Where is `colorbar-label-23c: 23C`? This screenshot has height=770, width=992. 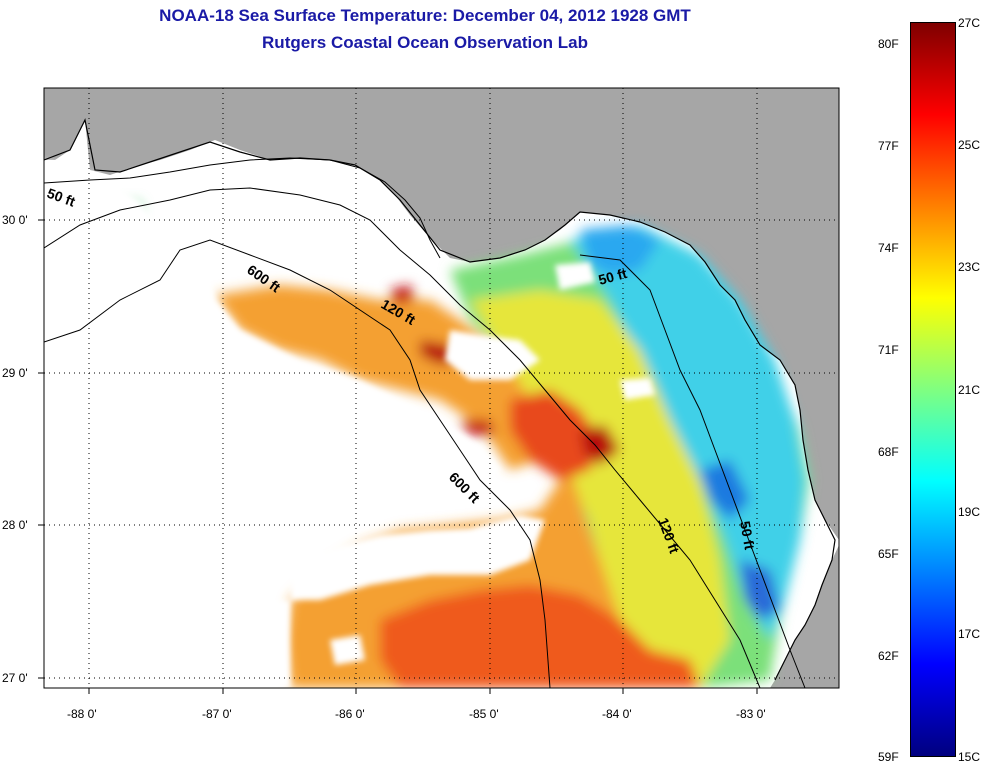
colorbar-label-23c: 23C is located at coordinates (969, 267).